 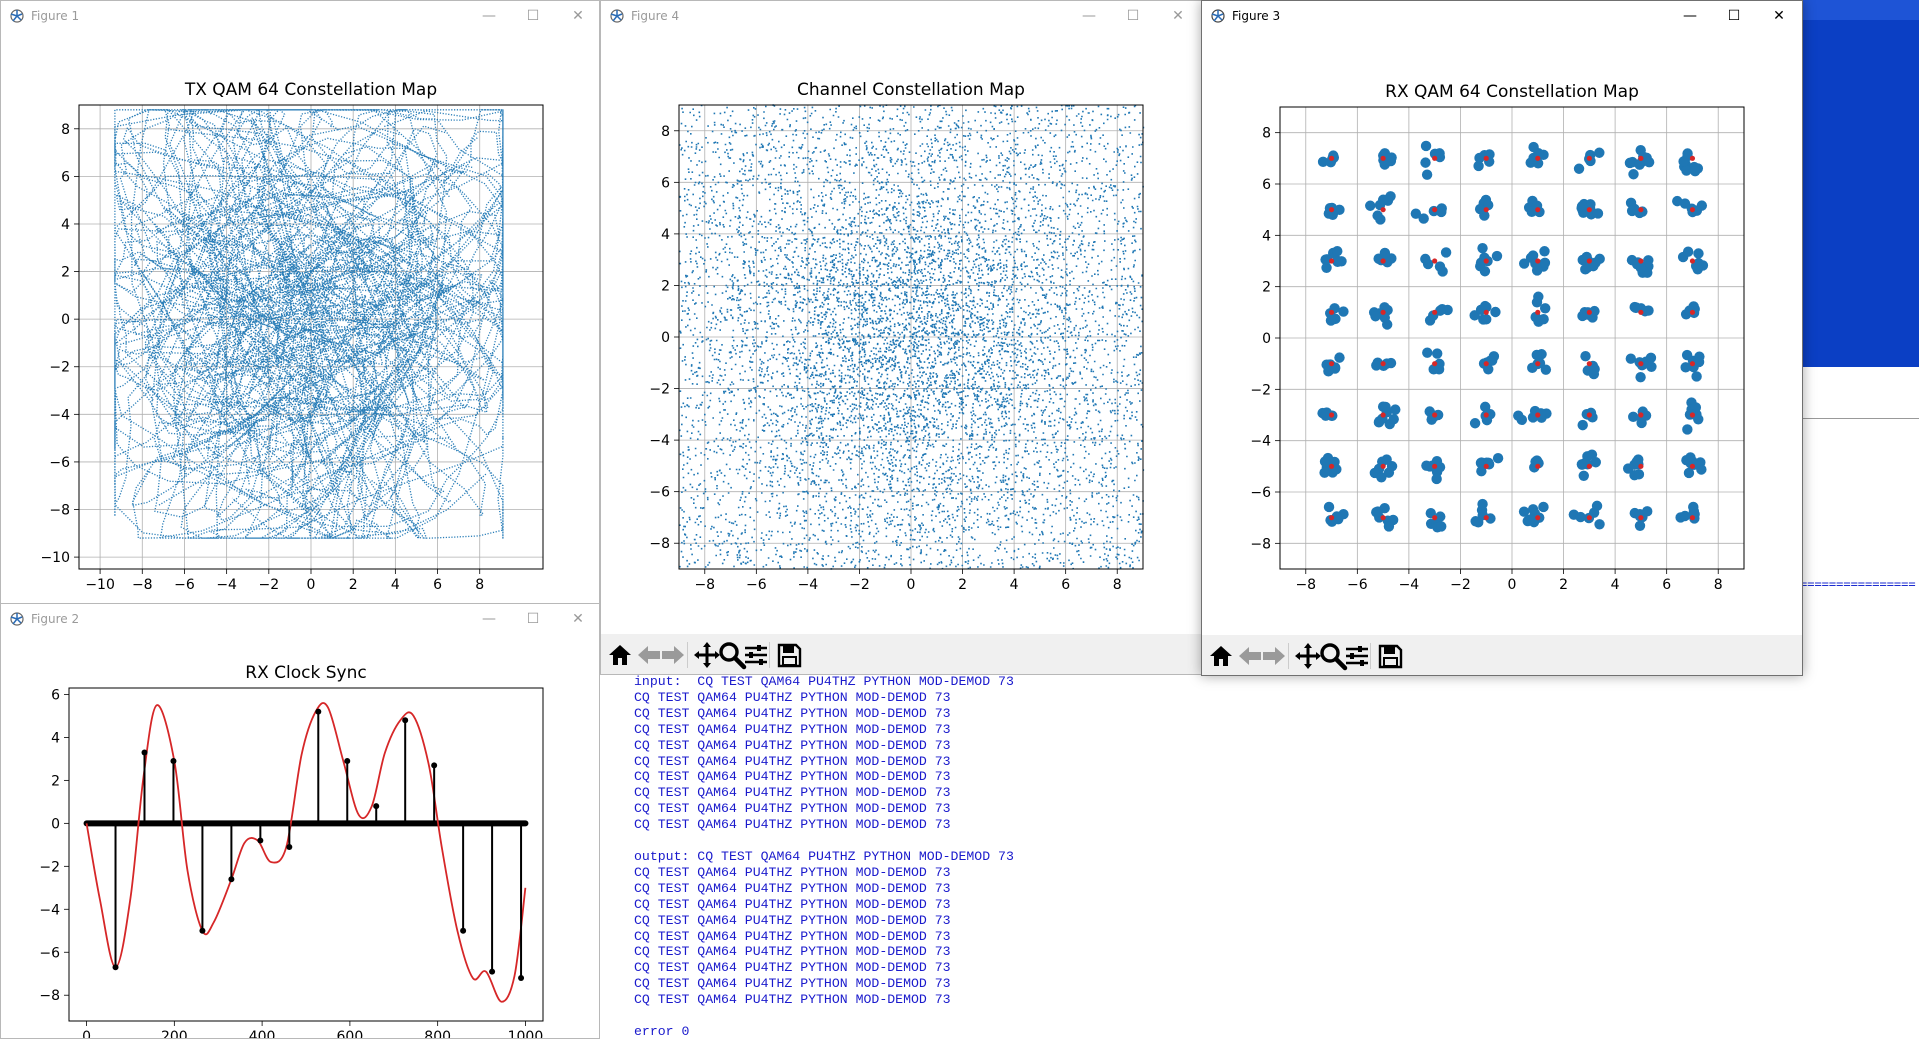 I want to click on sample-marker, so click(x=492, y=971).